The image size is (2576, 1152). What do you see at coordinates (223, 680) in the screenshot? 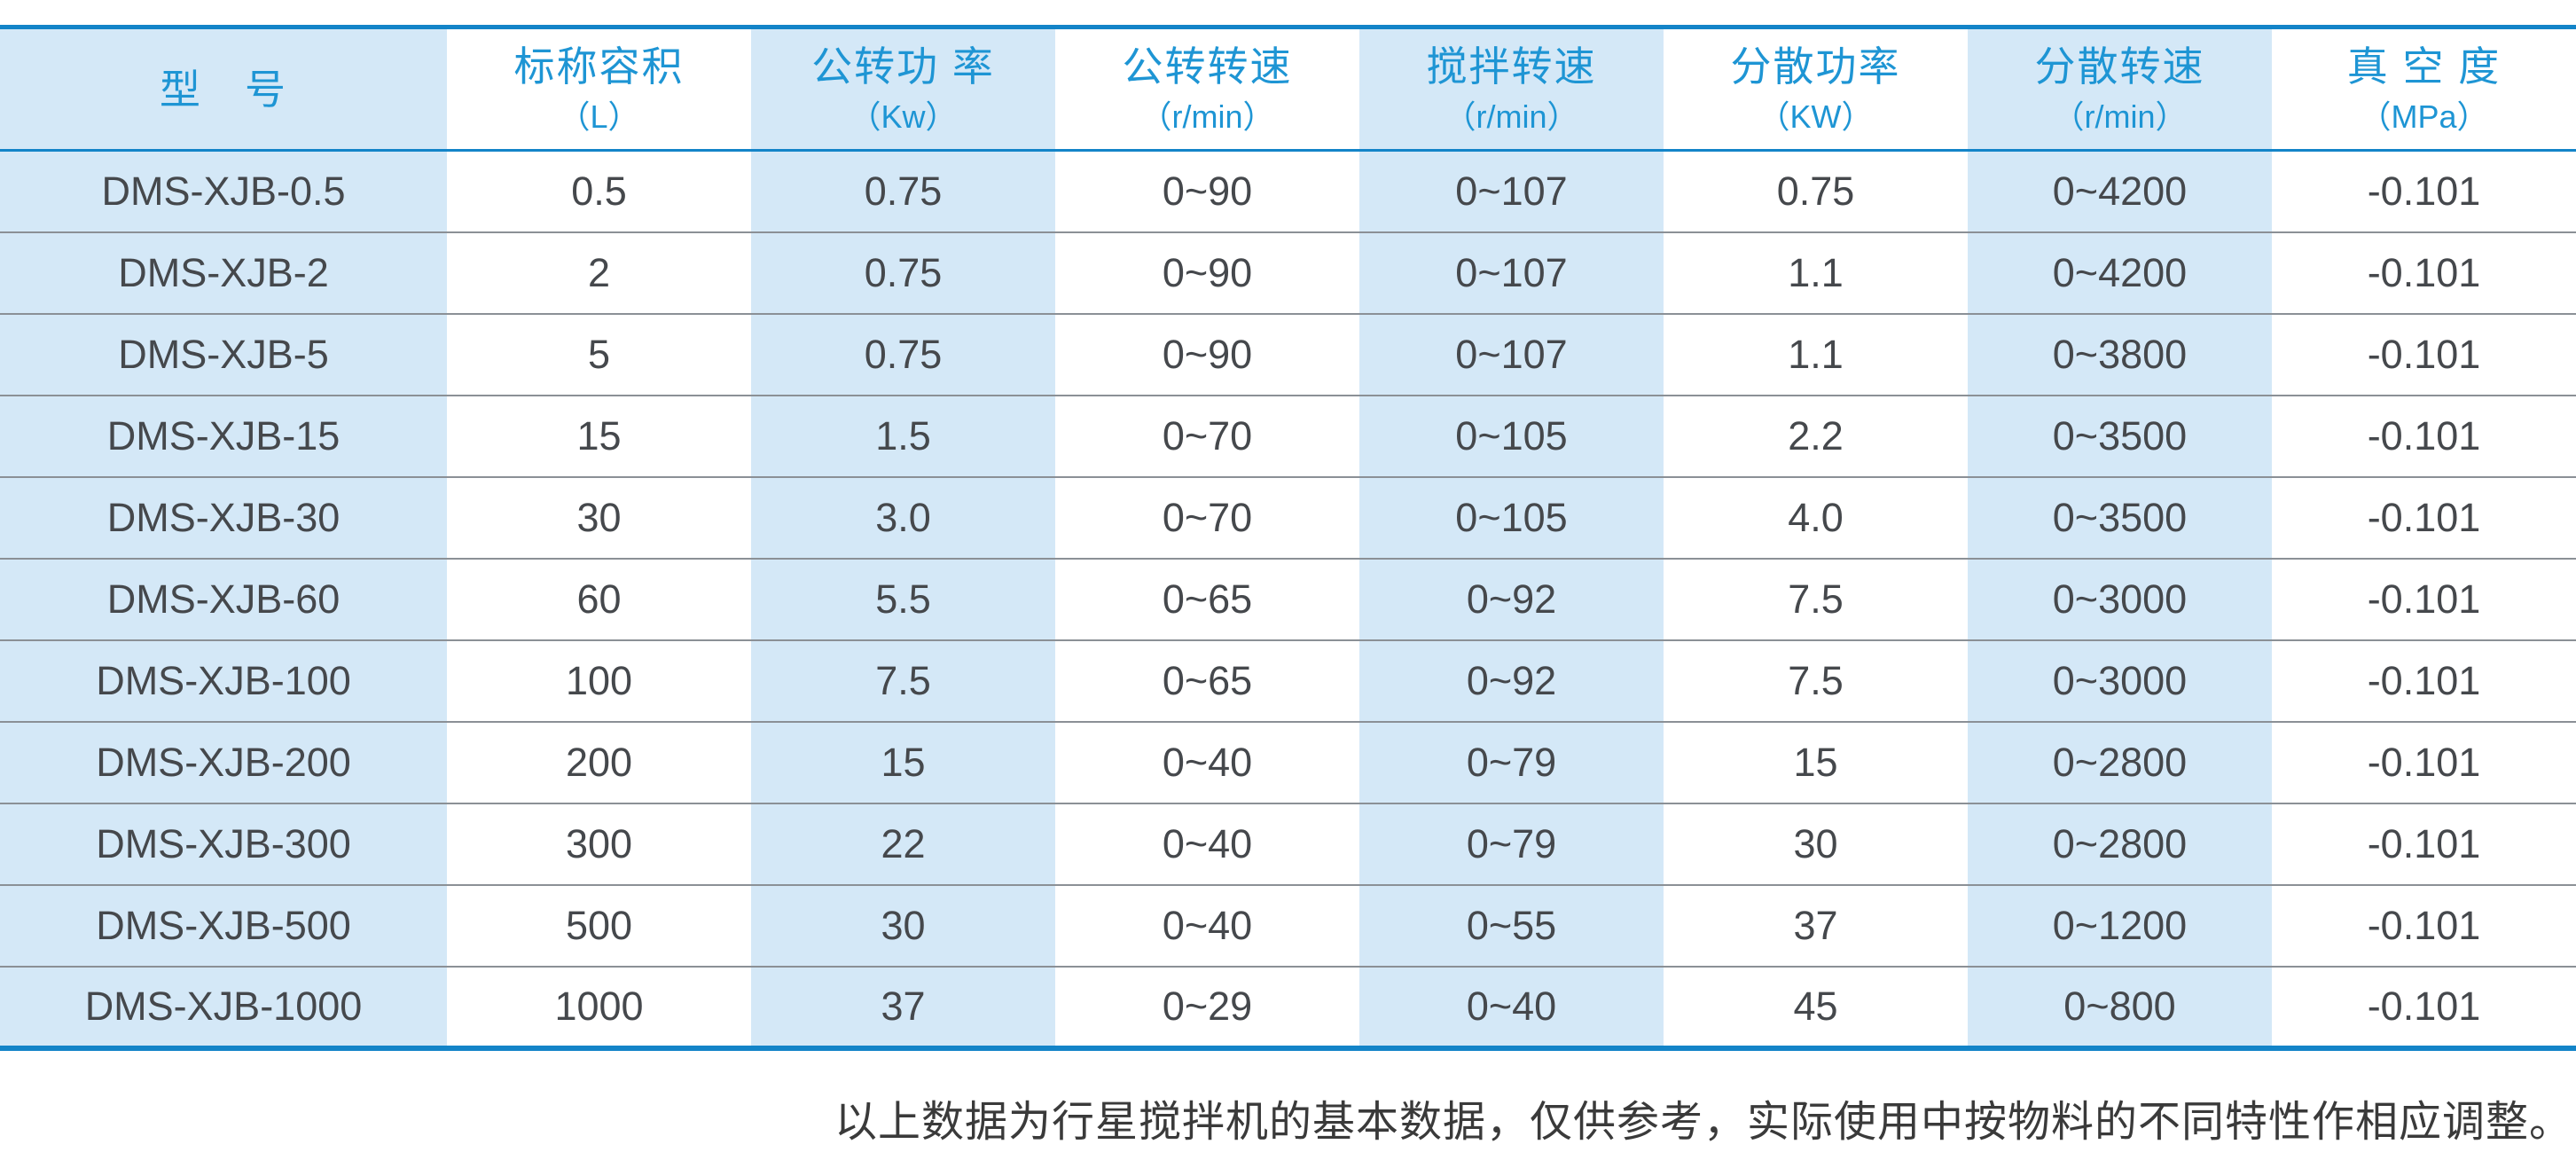
I see `model-cell: DMS-XJB-100` at bounding box center [223, 680].